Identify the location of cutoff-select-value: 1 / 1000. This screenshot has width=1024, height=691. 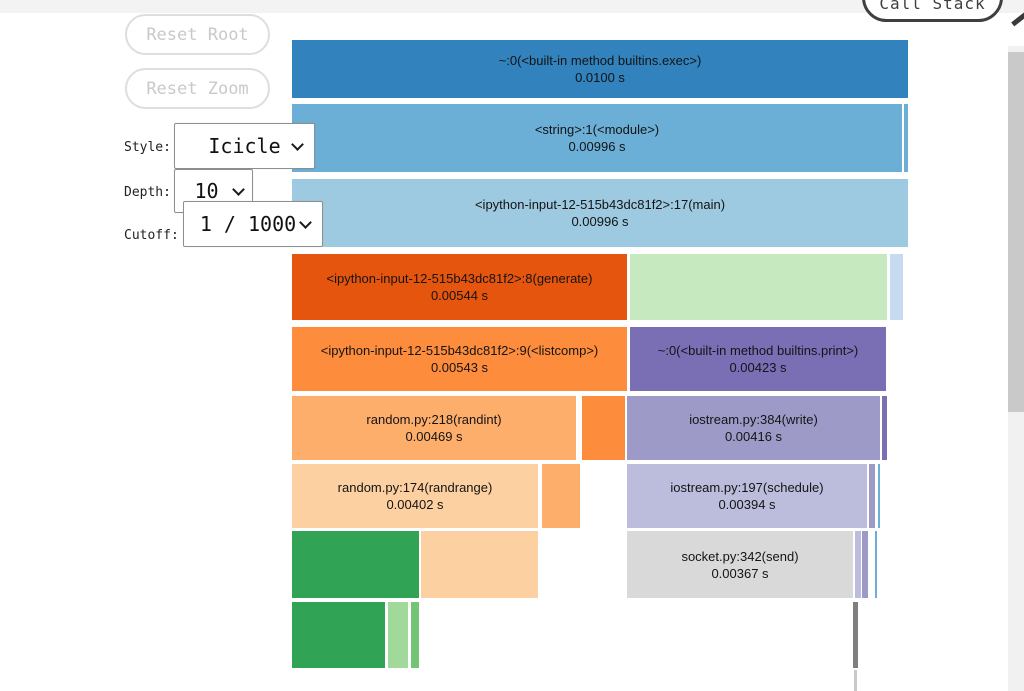
(248, 224).